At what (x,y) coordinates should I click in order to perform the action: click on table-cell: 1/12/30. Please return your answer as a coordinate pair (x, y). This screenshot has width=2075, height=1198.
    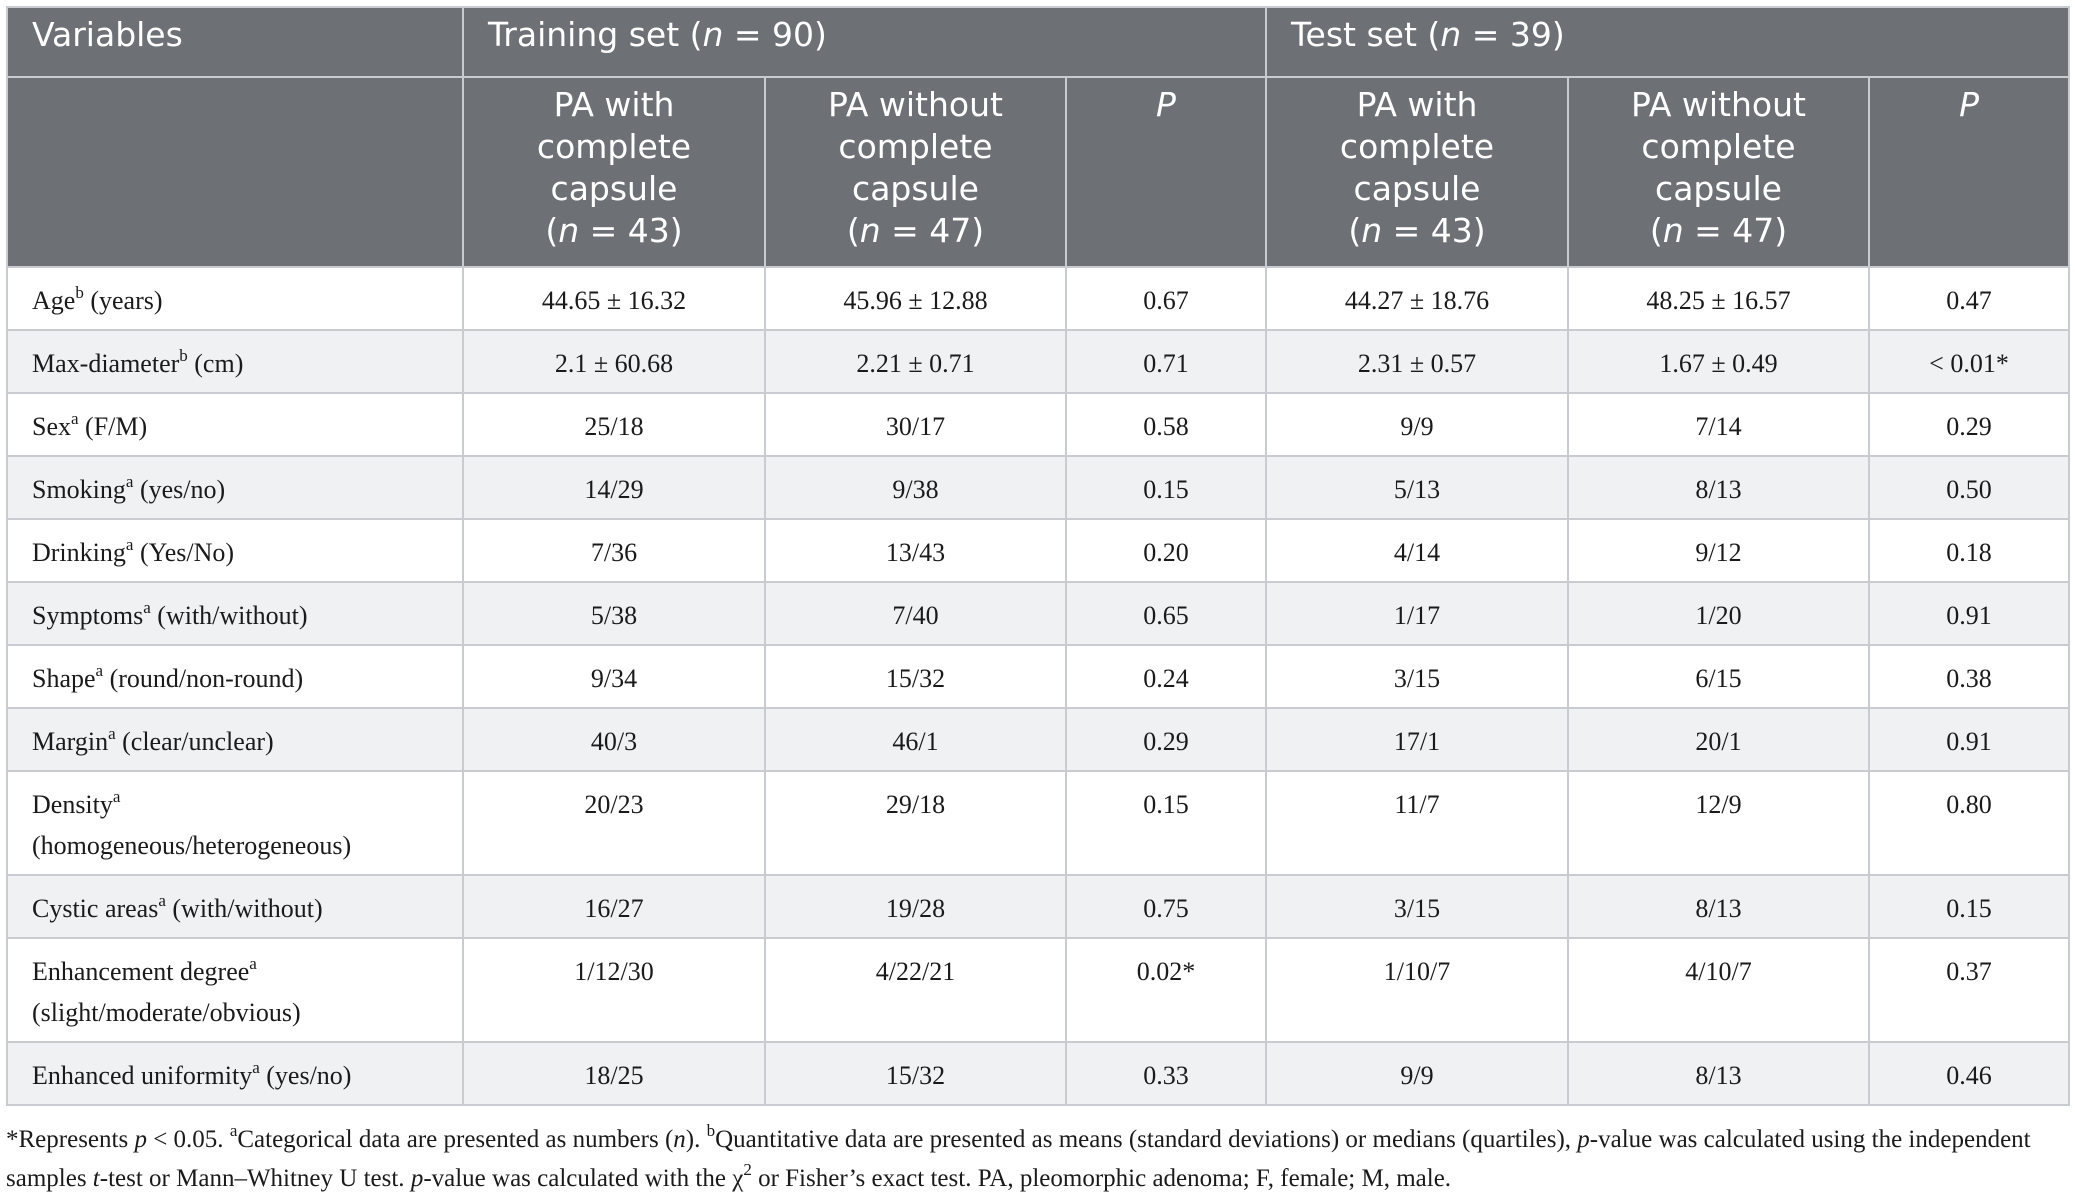
    Looking at the image, I should click on (614, 990).